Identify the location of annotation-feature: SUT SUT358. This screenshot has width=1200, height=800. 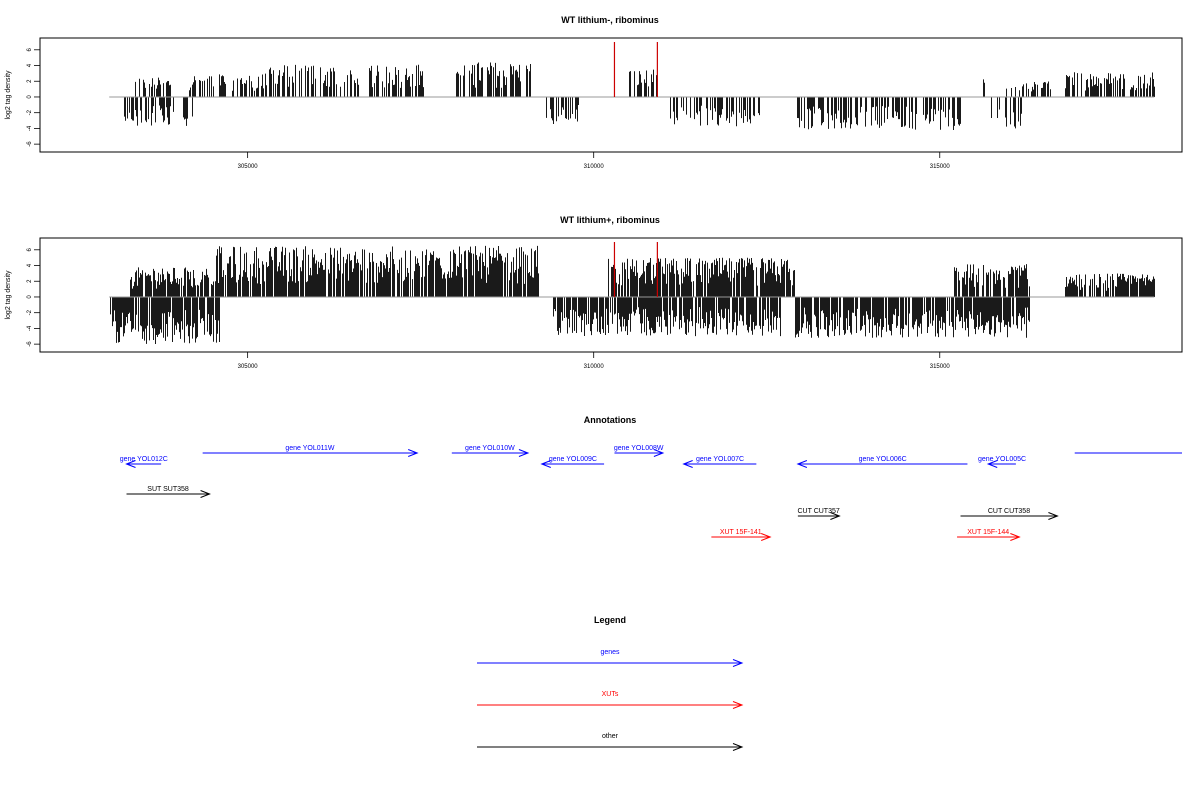
(168, 492).